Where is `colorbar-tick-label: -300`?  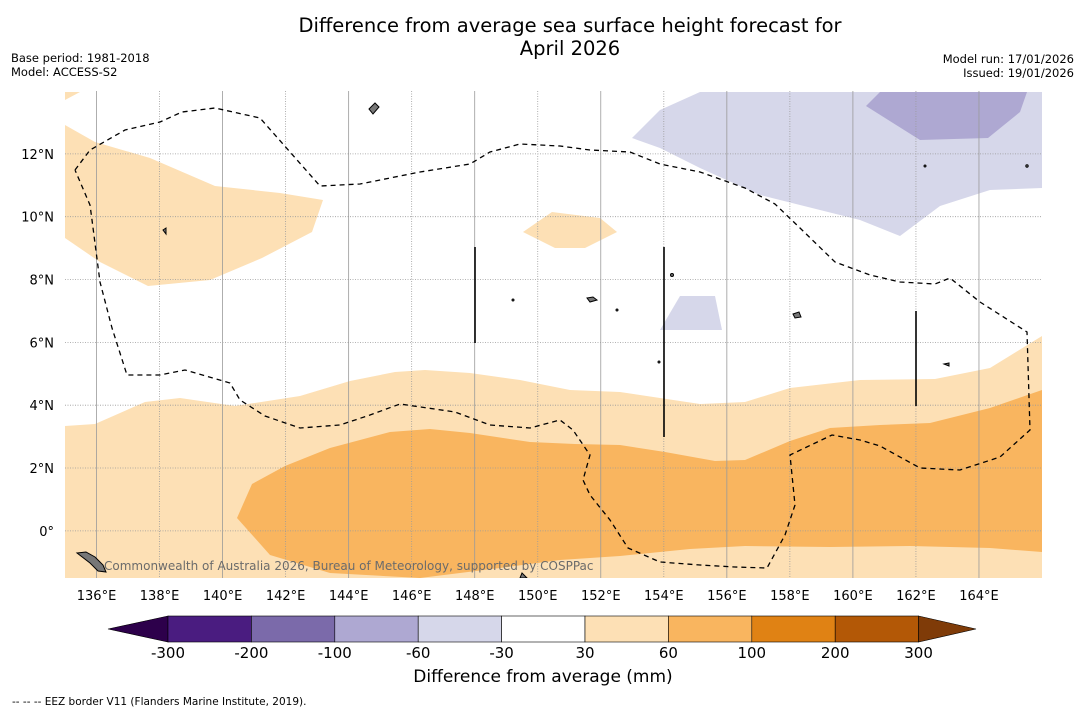 colorbar-tick-label: -300 is located at coordinates (168, 653).